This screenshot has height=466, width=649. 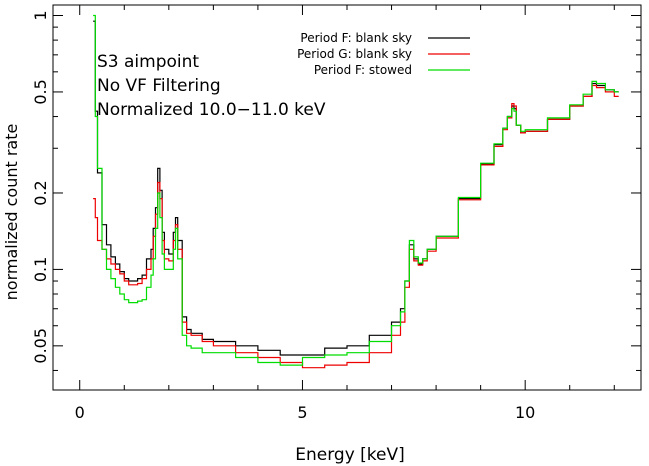 I want to click on legend-label-2: Period F: stowed, so click(x=363, y=70).